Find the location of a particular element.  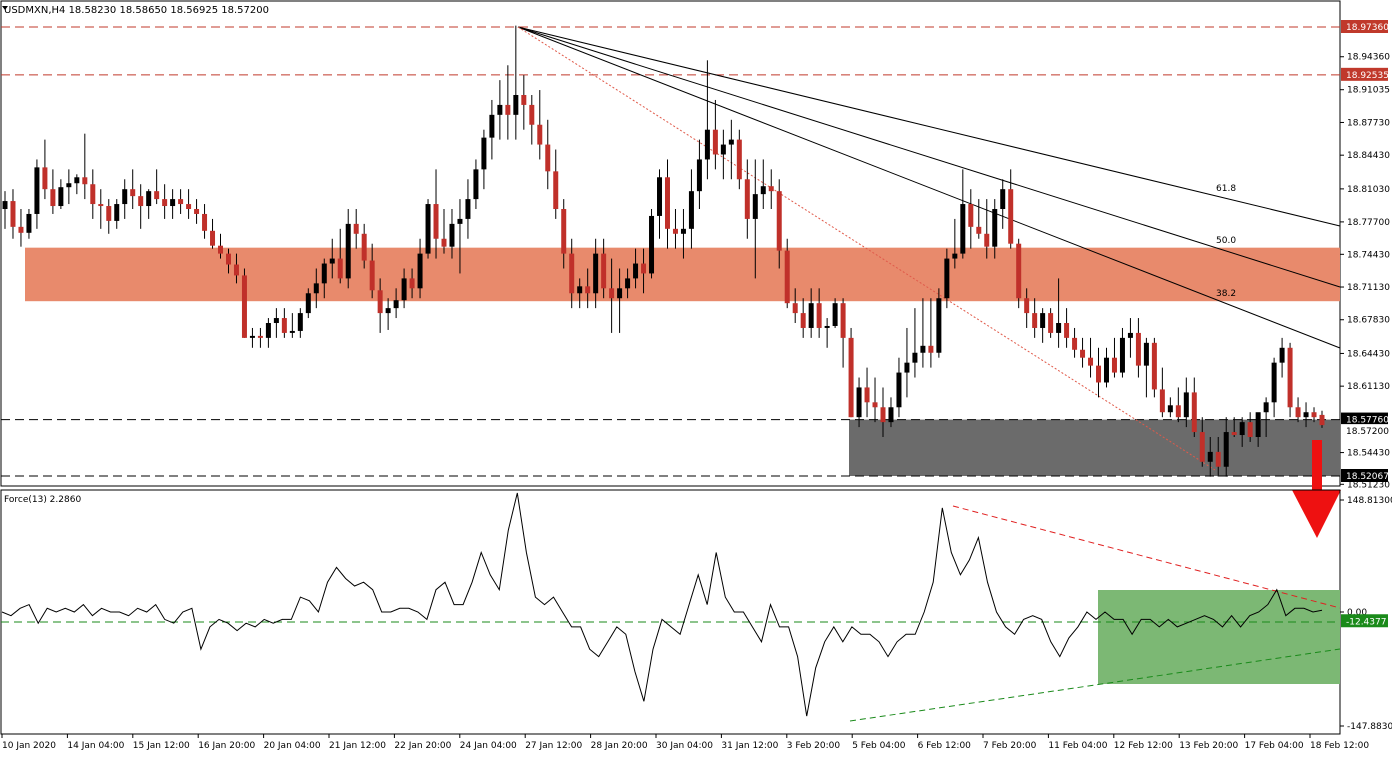

price-tick-label: 18.77700 is located at coordinates (1368, 223).